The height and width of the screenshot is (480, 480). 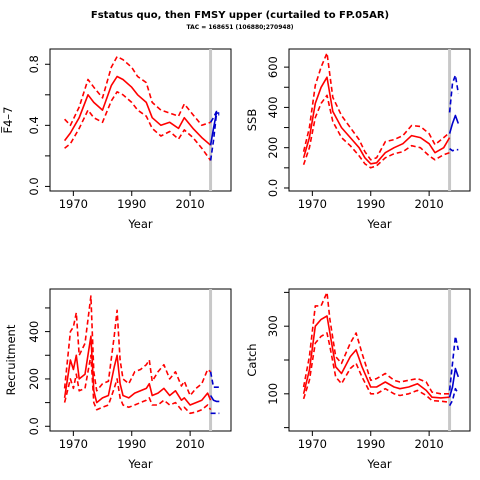 What do you see at coordinates (11, 359) in the screenshot?
I see `y-axis-label: Recruitment` at bounding box center [11, 359].